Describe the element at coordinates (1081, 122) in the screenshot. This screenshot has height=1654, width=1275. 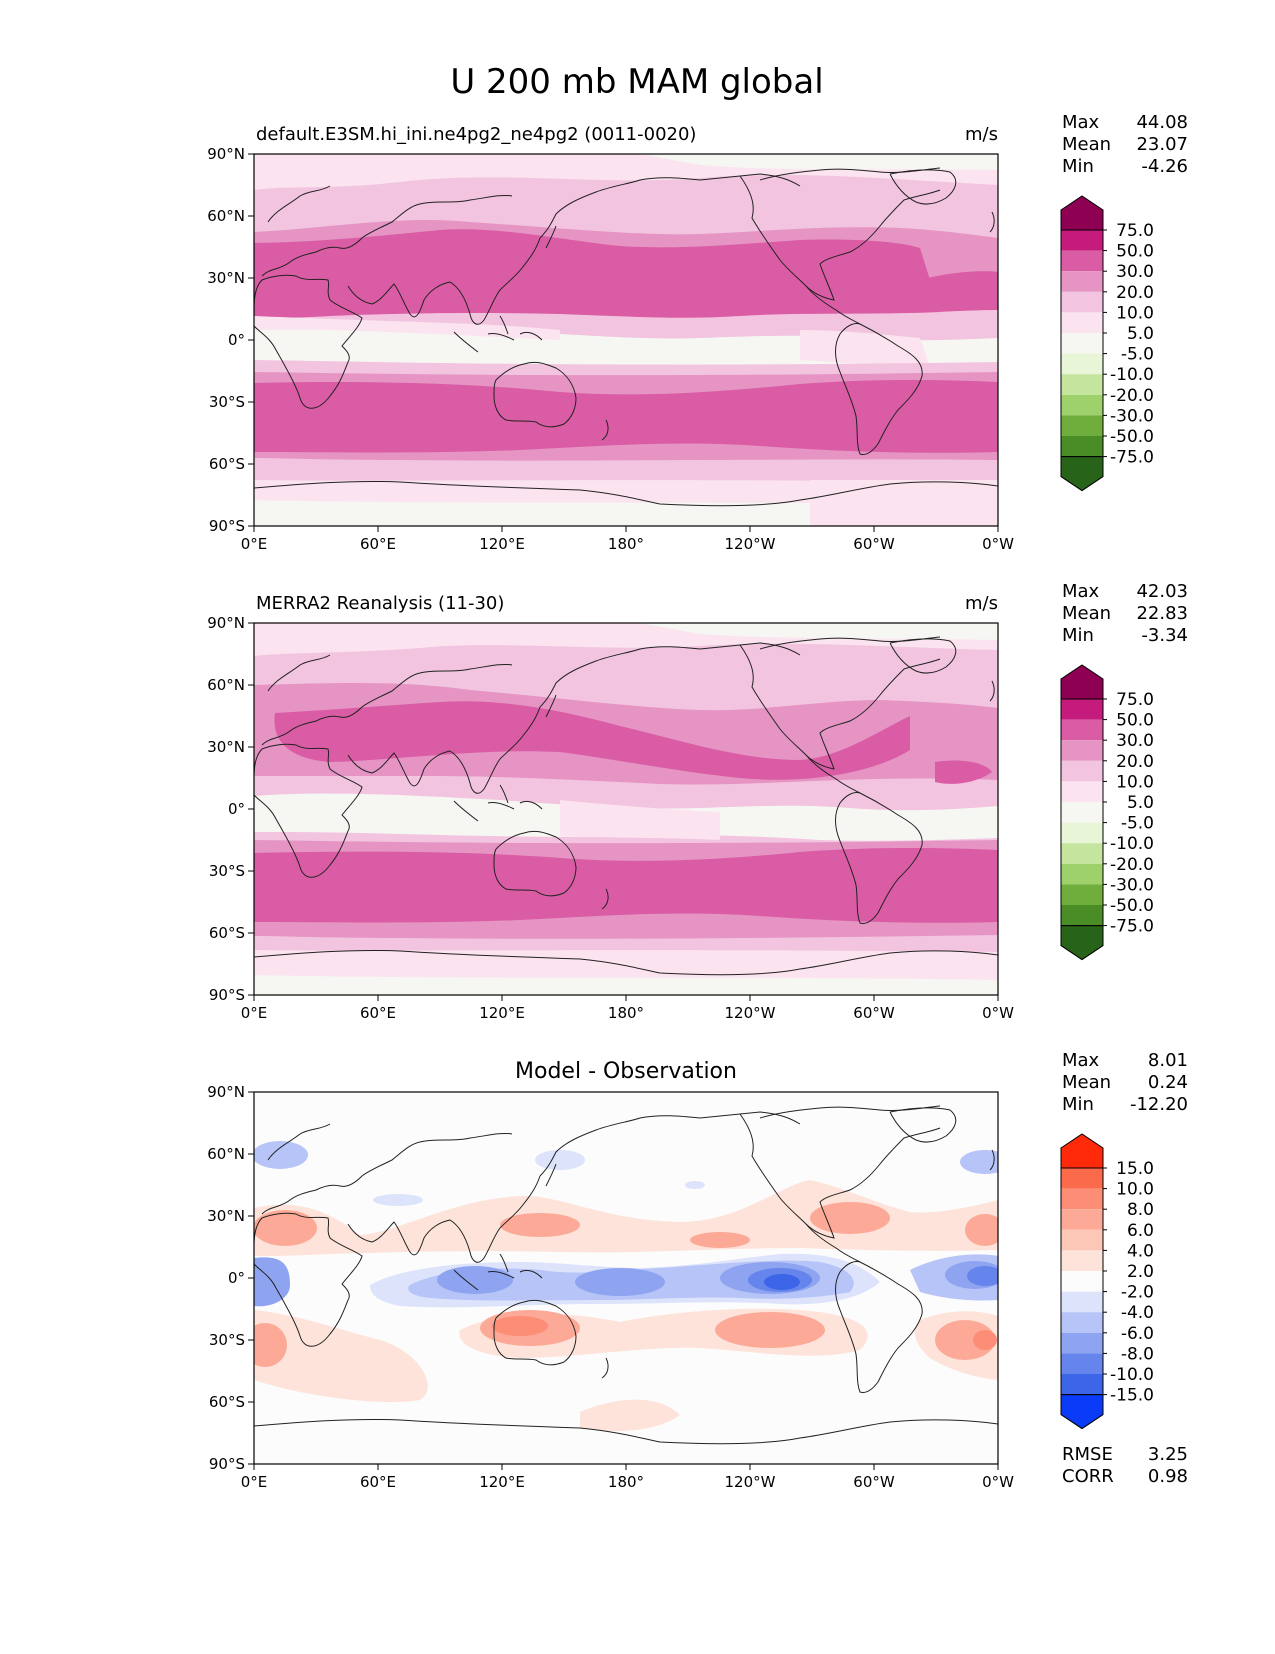
I see `stat-label: Max` at that location.